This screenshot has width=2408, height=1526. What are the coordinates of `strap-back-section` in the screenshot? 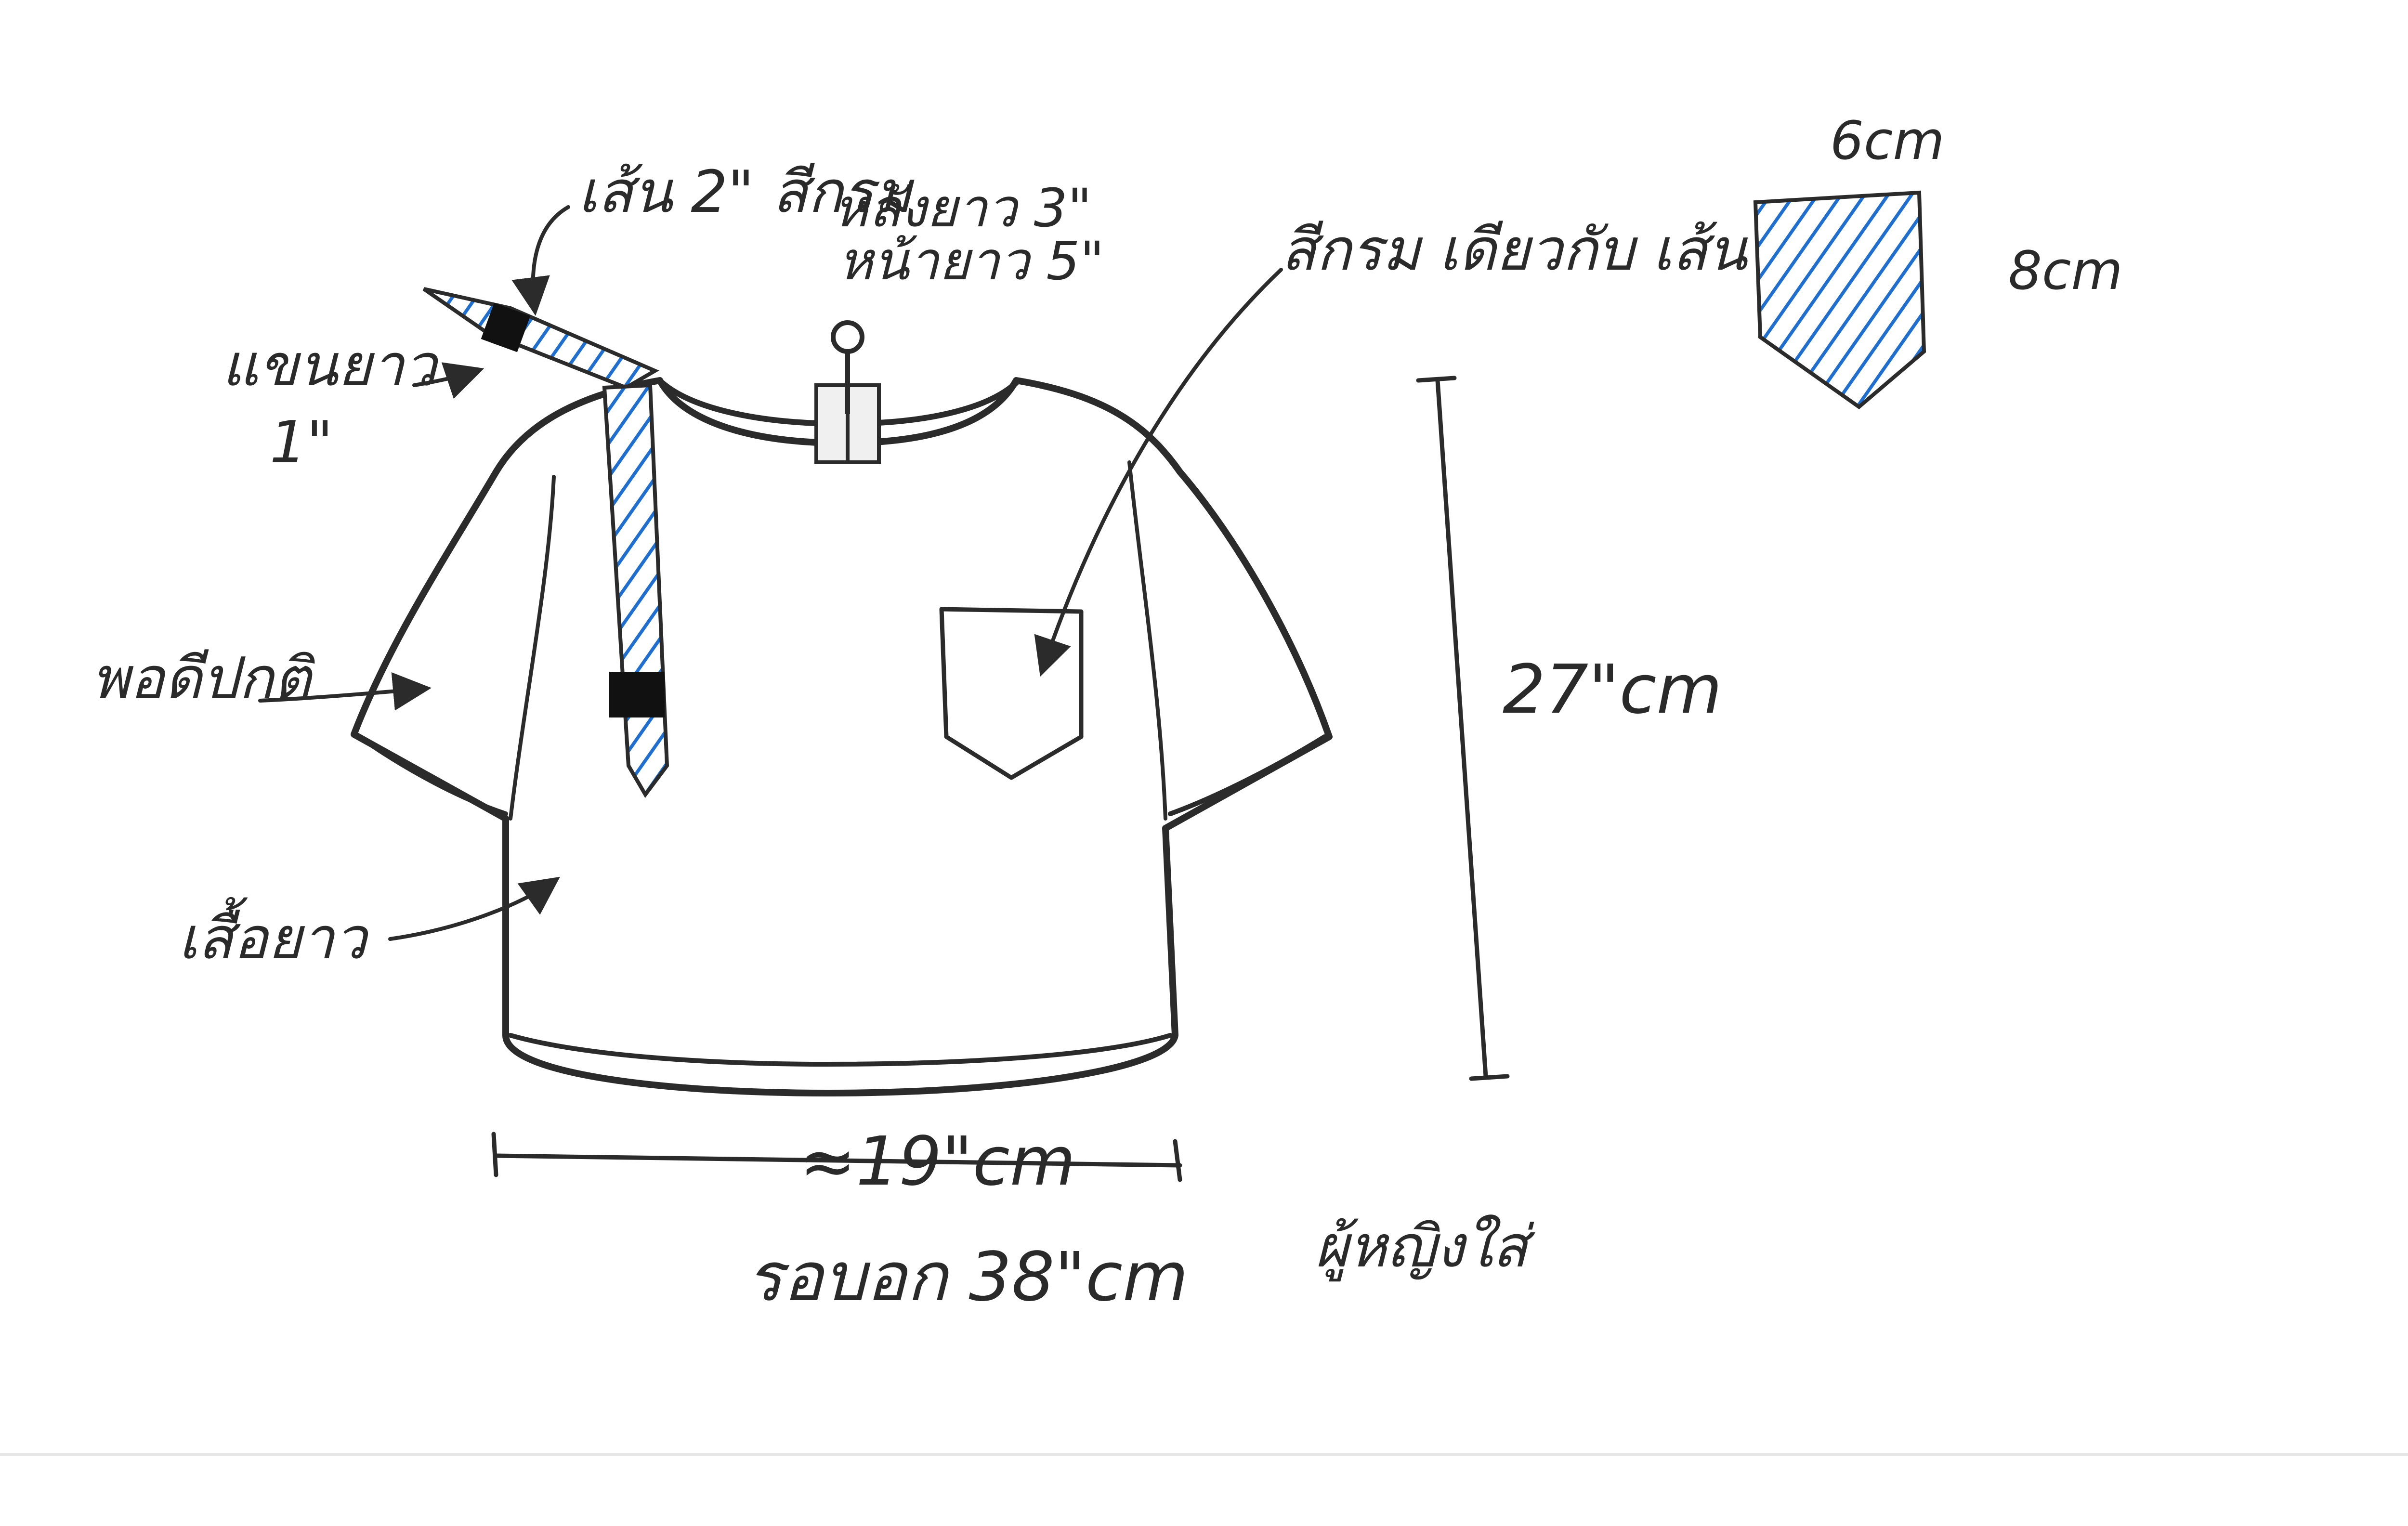 It's located at (540, 338).